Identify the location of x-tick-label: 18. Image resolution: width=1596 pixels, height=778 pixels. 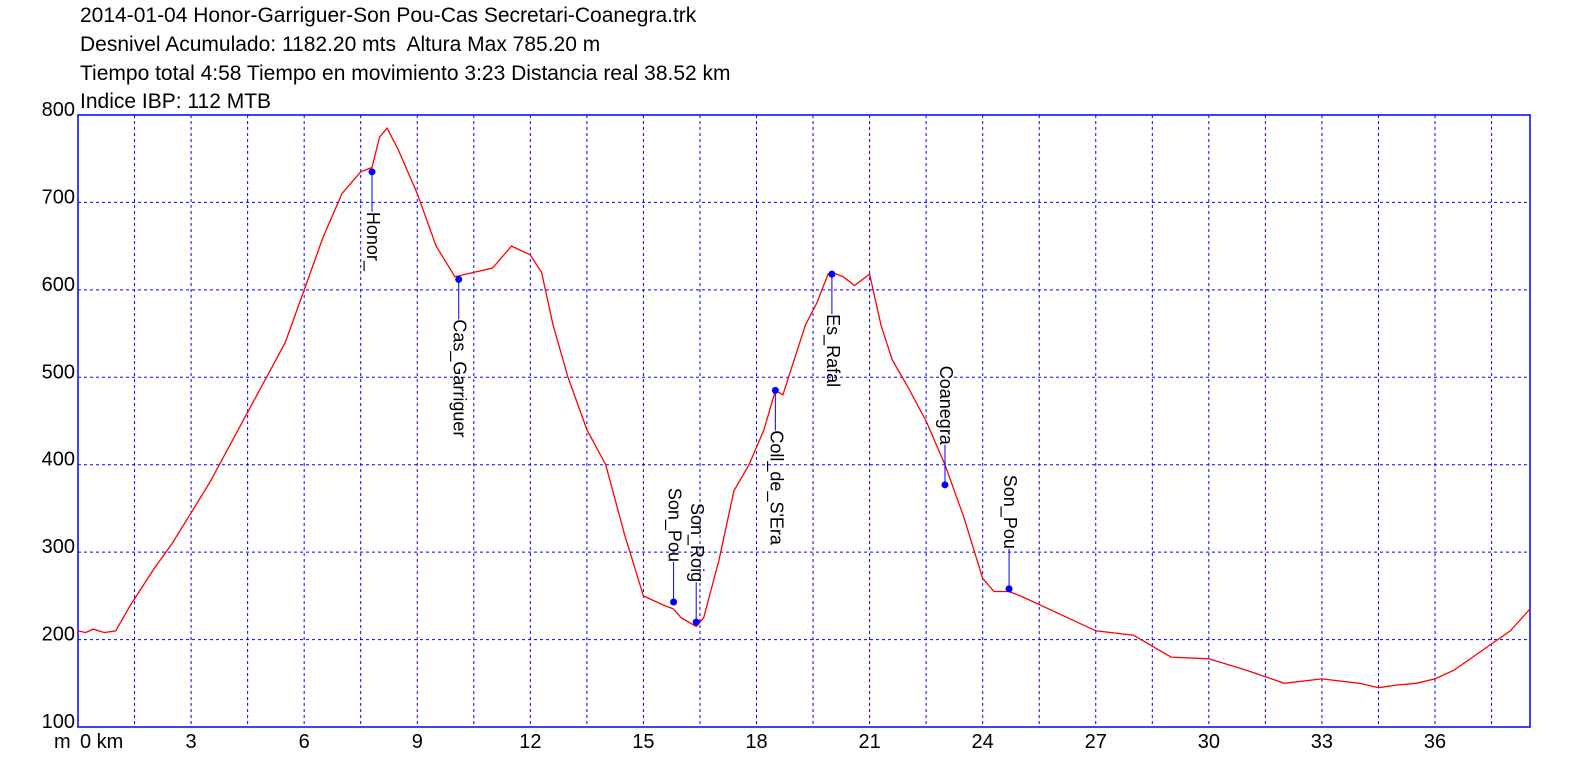
(756, 742).